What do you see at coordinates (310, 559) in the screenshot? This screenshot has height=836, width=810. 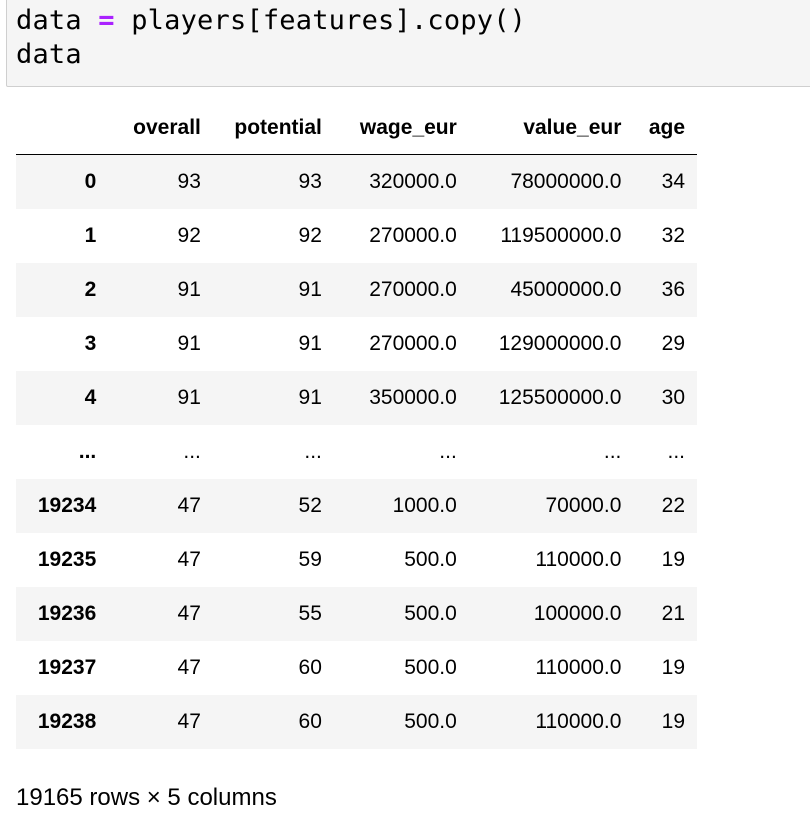 I see `cell-potential: 59` at bounding box center [310, 559].